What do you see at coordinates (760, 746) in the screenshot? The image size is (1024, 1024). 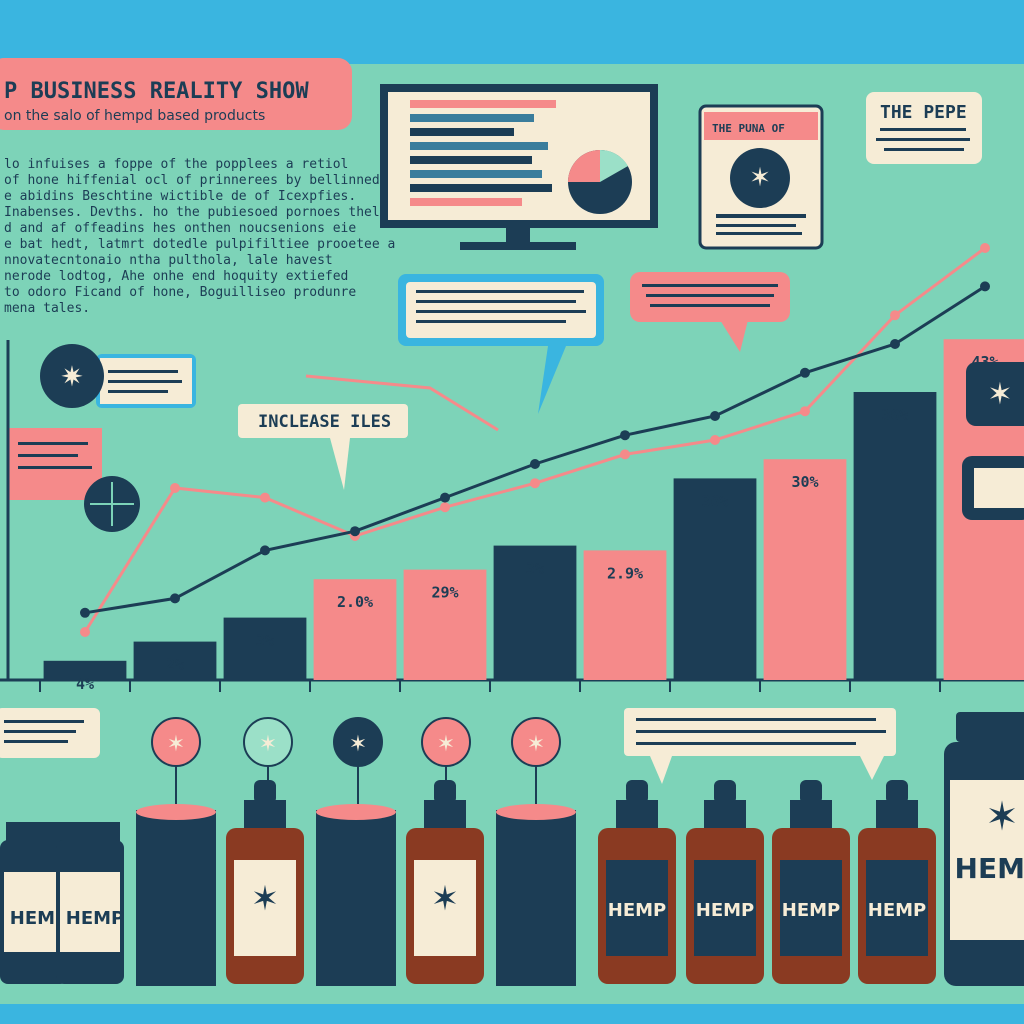 I see `bottom-center-callout` at bounding box center [760, 746].